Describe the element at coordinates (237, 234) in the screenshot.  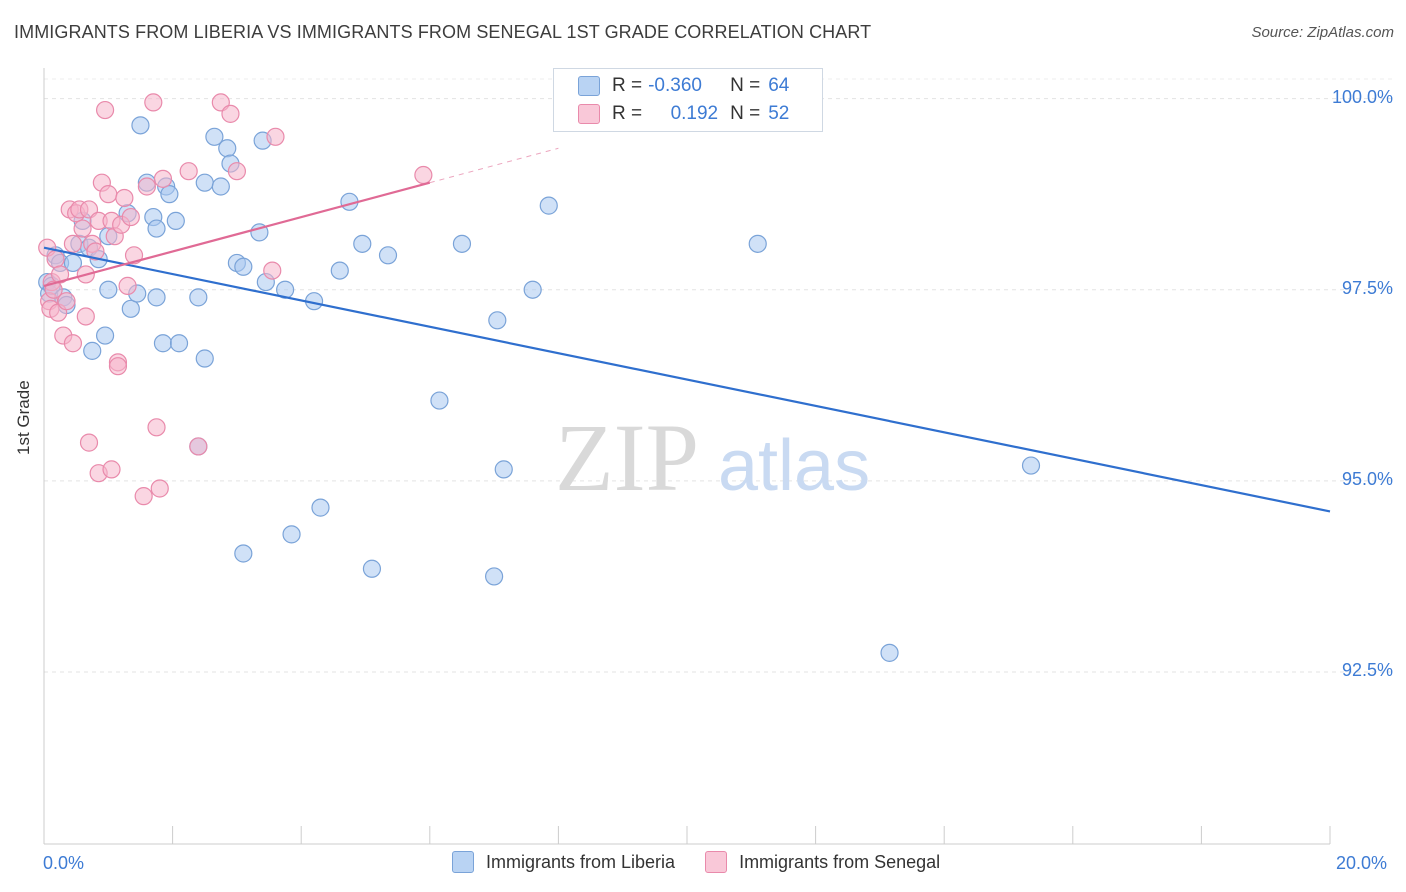
I see `senegal-trend-line` at that location.